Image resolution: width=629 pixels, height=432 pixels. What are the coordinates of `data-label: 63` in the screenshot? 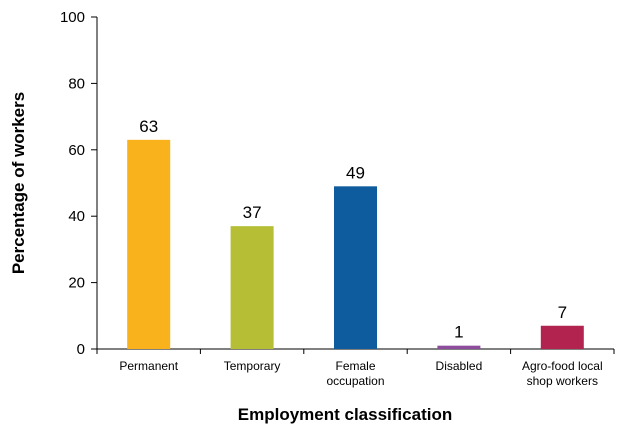 It's located at (148, 126).